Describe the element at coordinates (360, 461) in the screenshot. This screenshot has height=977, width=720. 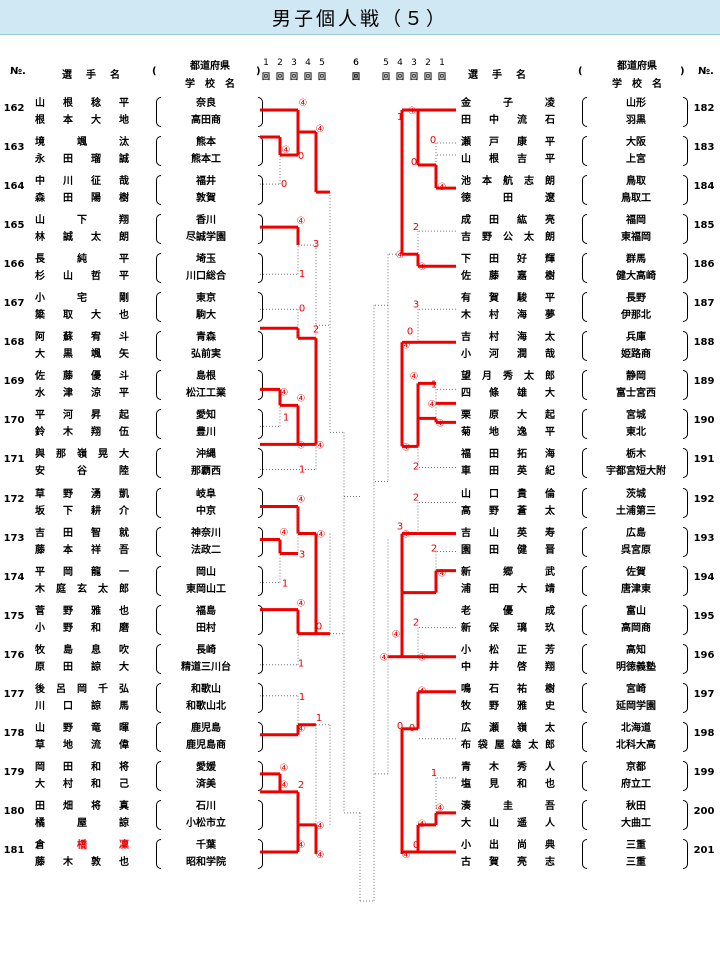
I see `entry-left: 171 與那嶺晃大安谷陸沖縄 那覇西` at that location.